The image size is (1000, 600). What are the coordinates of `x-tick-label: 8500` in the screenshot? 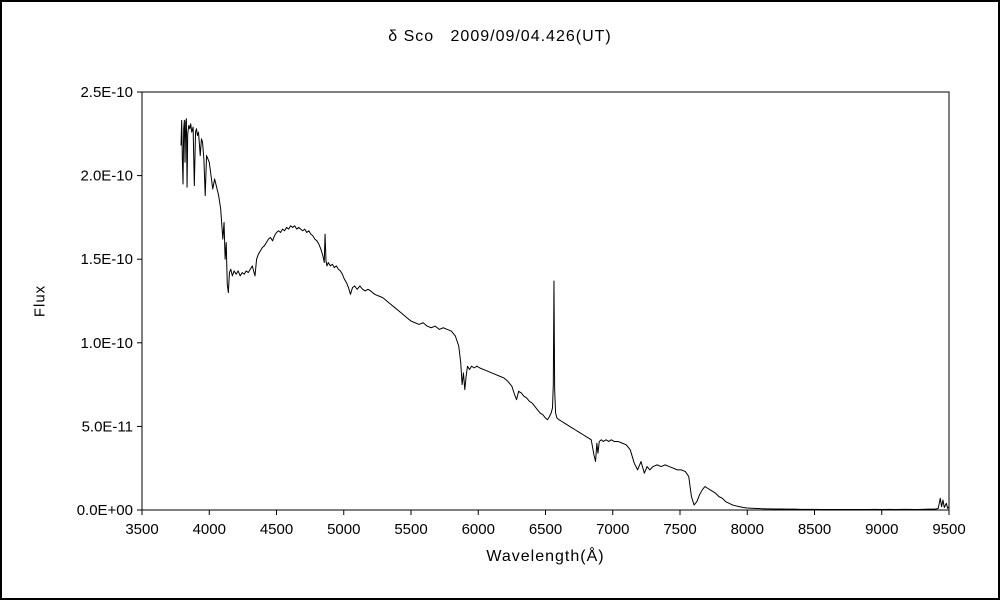 It's located at (814, 529).